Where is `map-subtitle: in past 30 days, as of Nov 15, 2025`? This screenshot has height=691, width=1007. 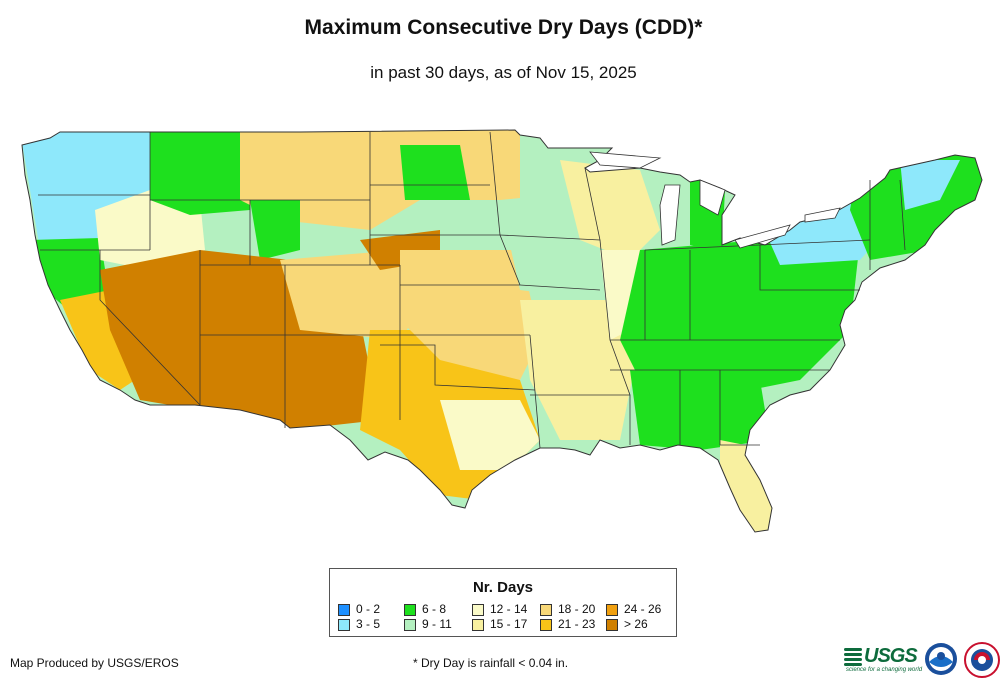 map-subtitle: in past 30 days, as of Nov 15, 2025 is located at coordinates (503, 72).